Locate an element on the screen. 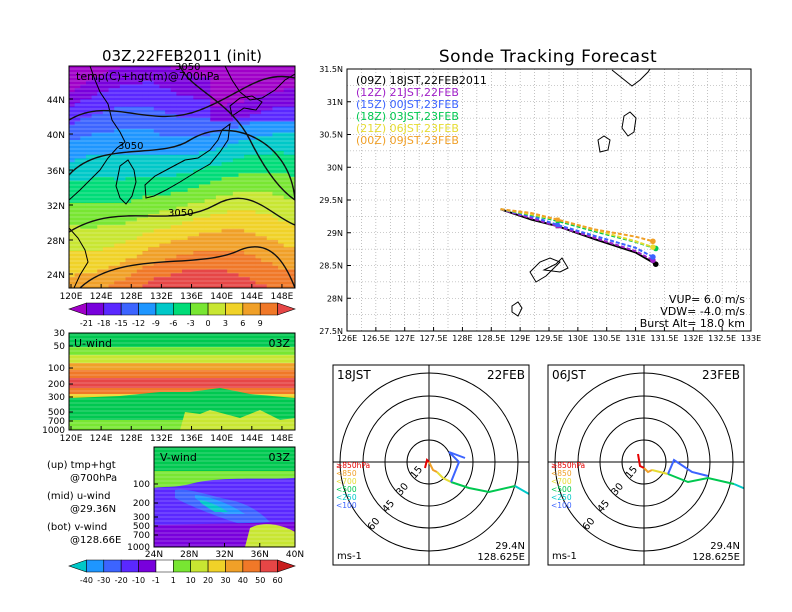 The image size is (792, 612). tracking-legend-entry: (15Z) 00JST,23FEB is located at coordinates (407, 104).